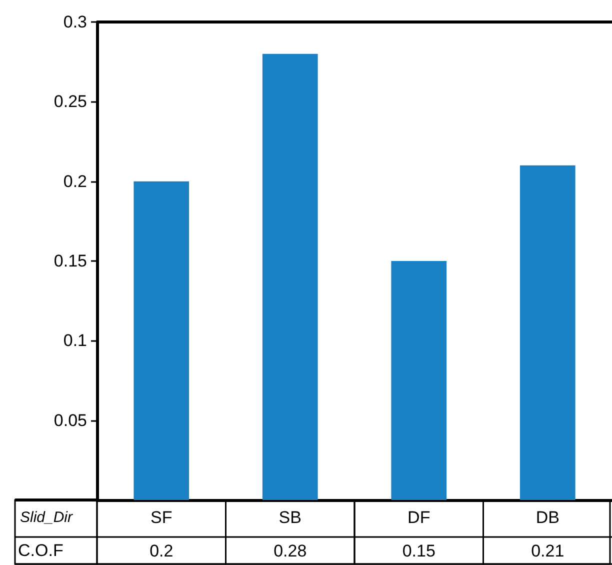 This screenshot has width=612, height=565. What do you see at coordinates (419, 517) in the screenshot?
I see `x-tick-label: DF` at bounding box center [419, 517].